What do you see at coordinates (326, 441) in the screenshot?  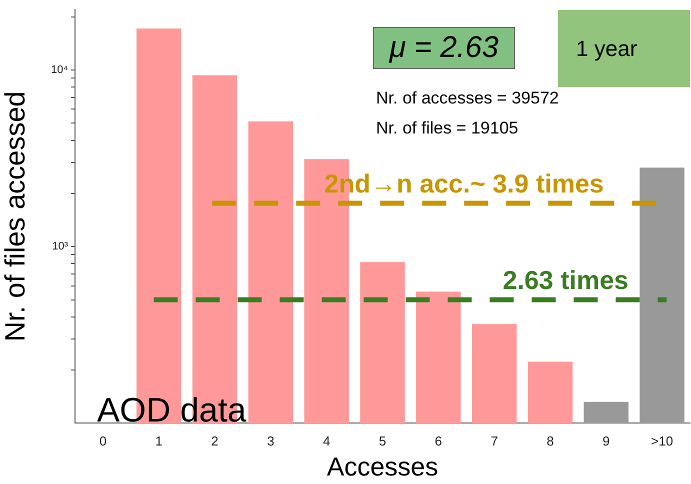 I see `x-tick-label: 4` at bounding box center [326, 441].